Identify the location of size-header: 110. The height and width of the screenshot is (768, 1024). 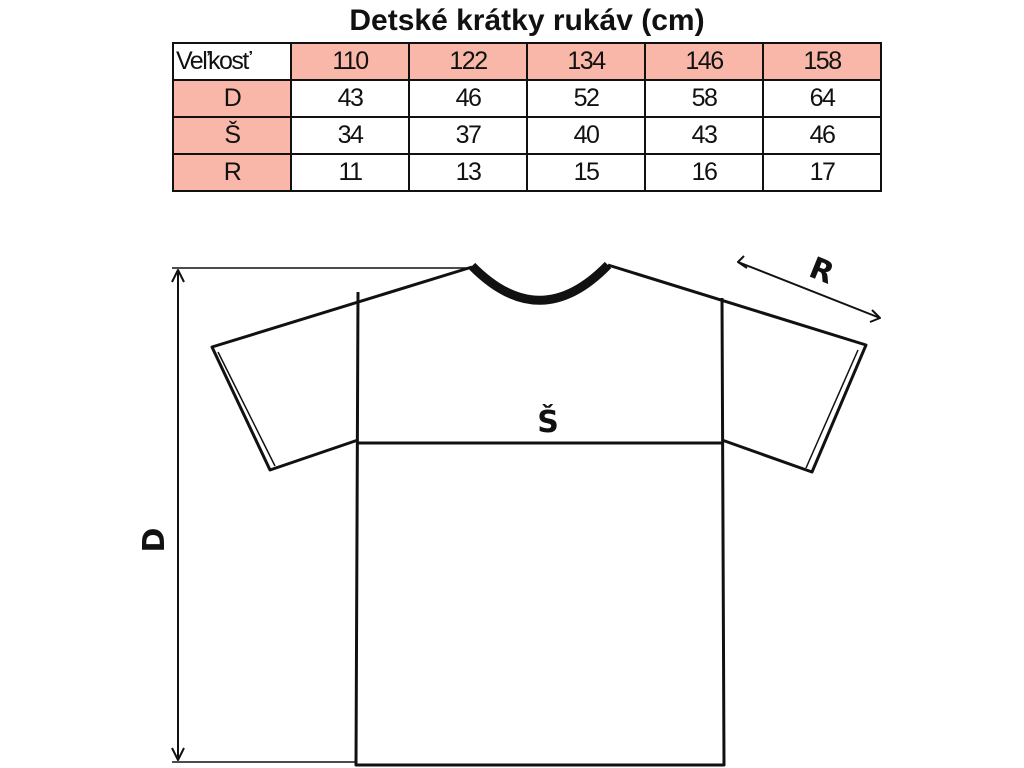
(350, 61).